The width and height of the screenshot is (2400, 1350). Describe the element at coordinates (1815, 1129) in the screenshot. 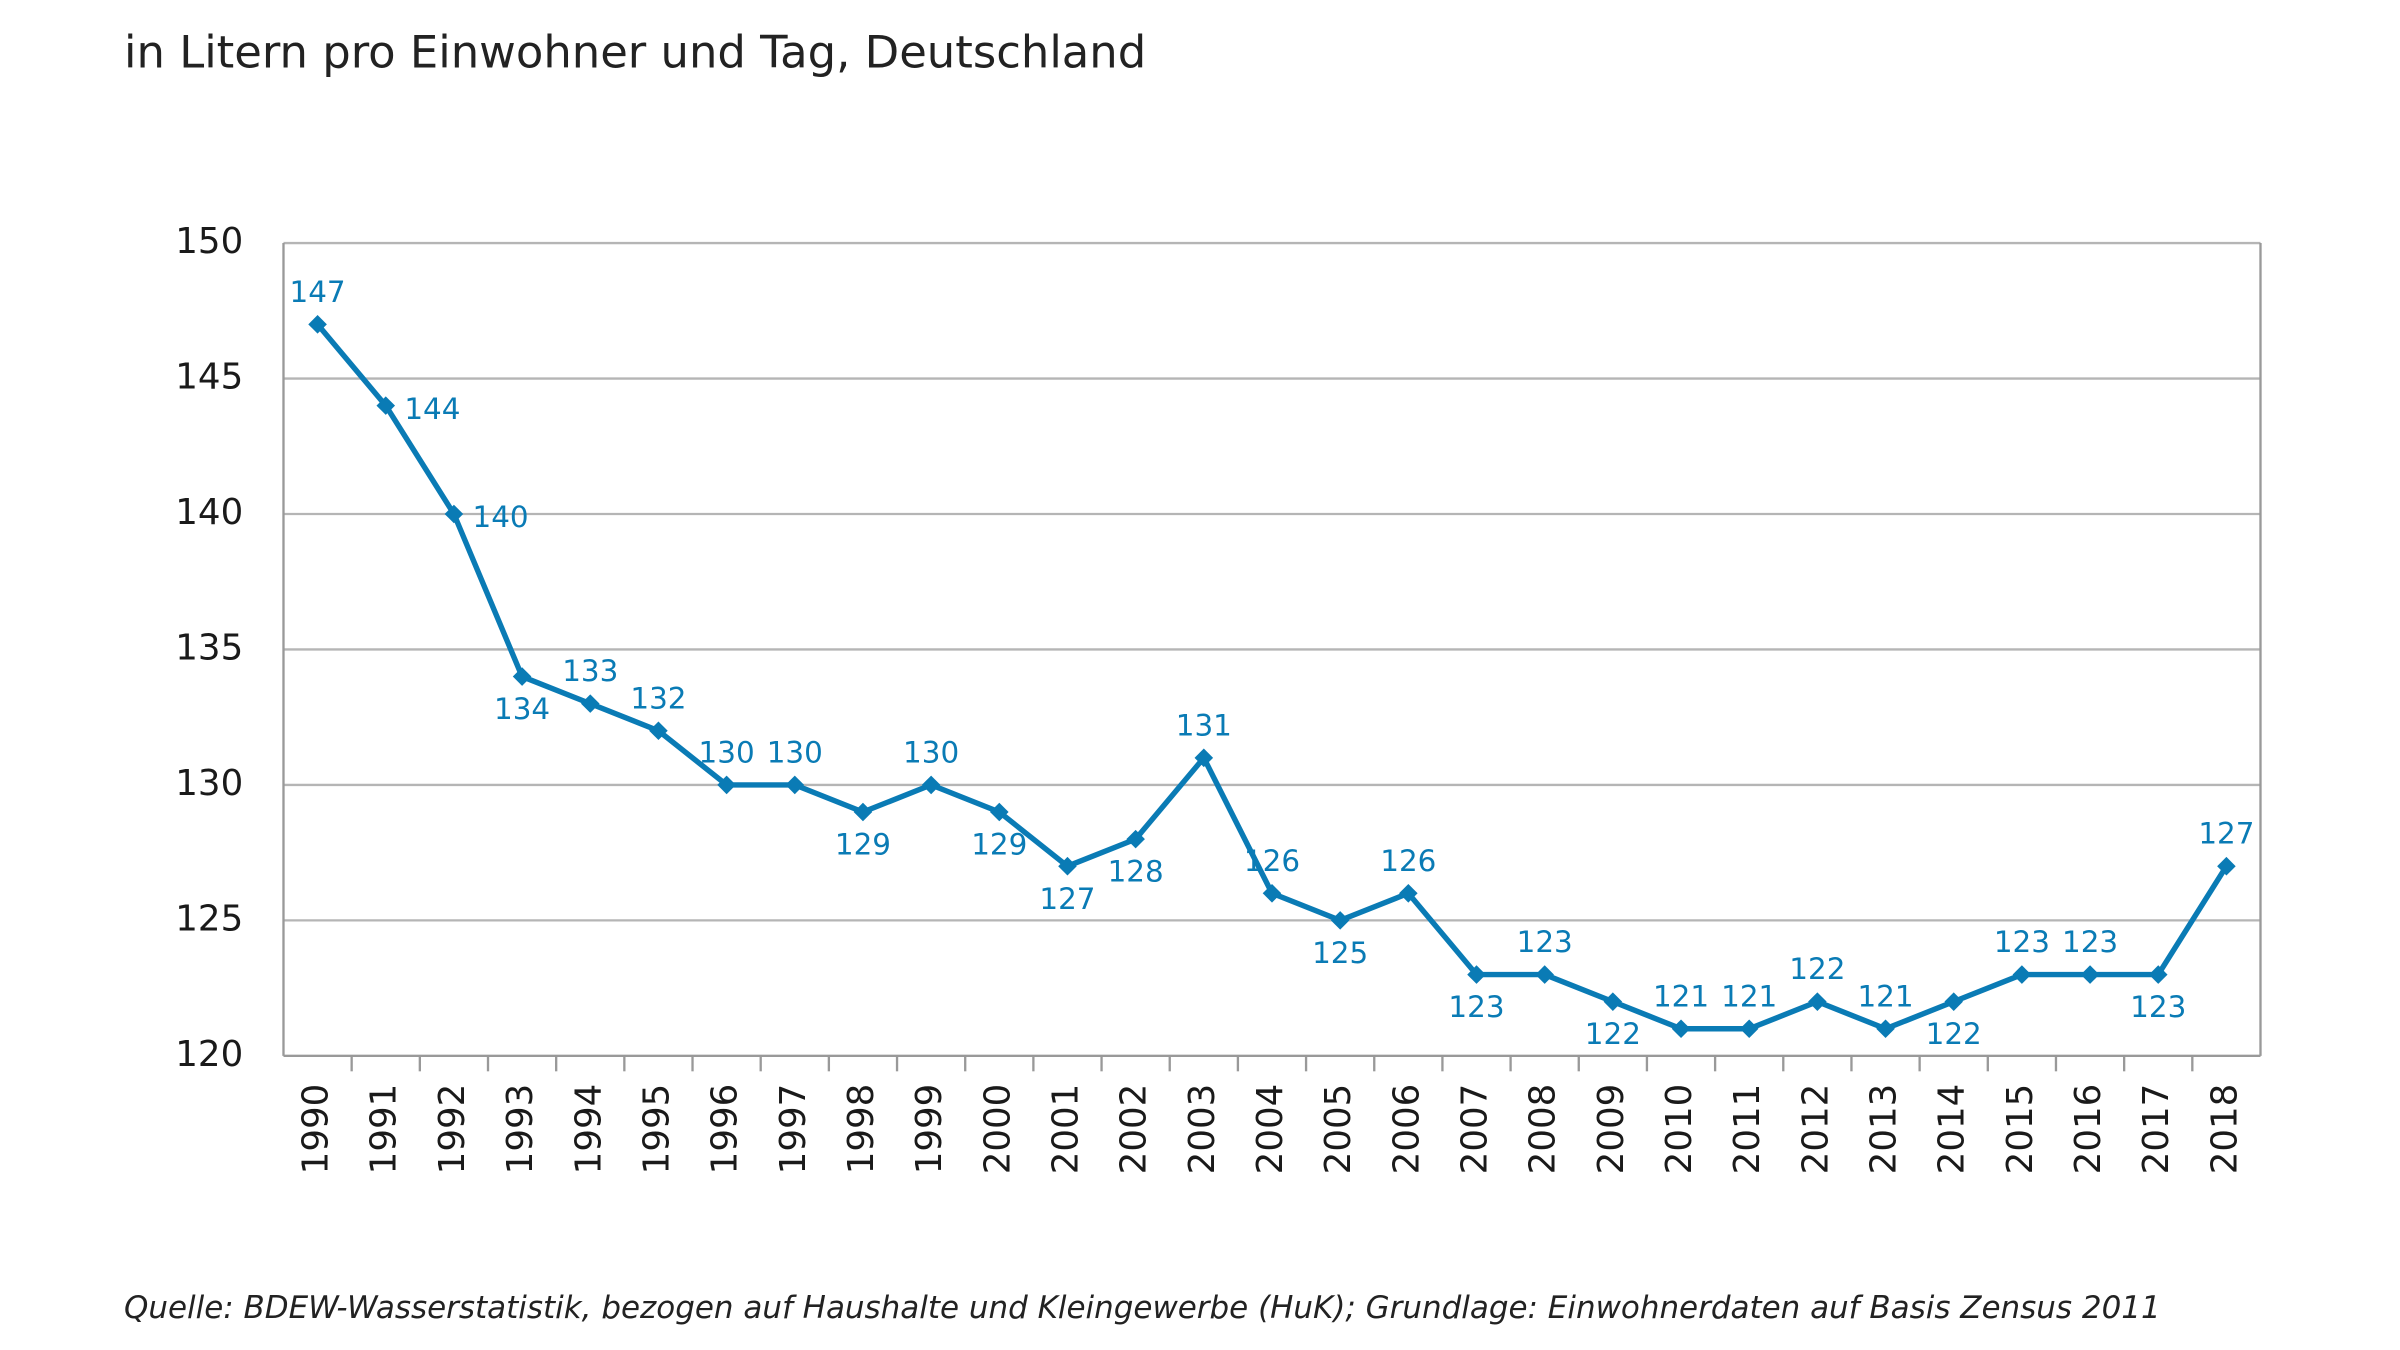

I see `x-tick-label: 2012` at that location.